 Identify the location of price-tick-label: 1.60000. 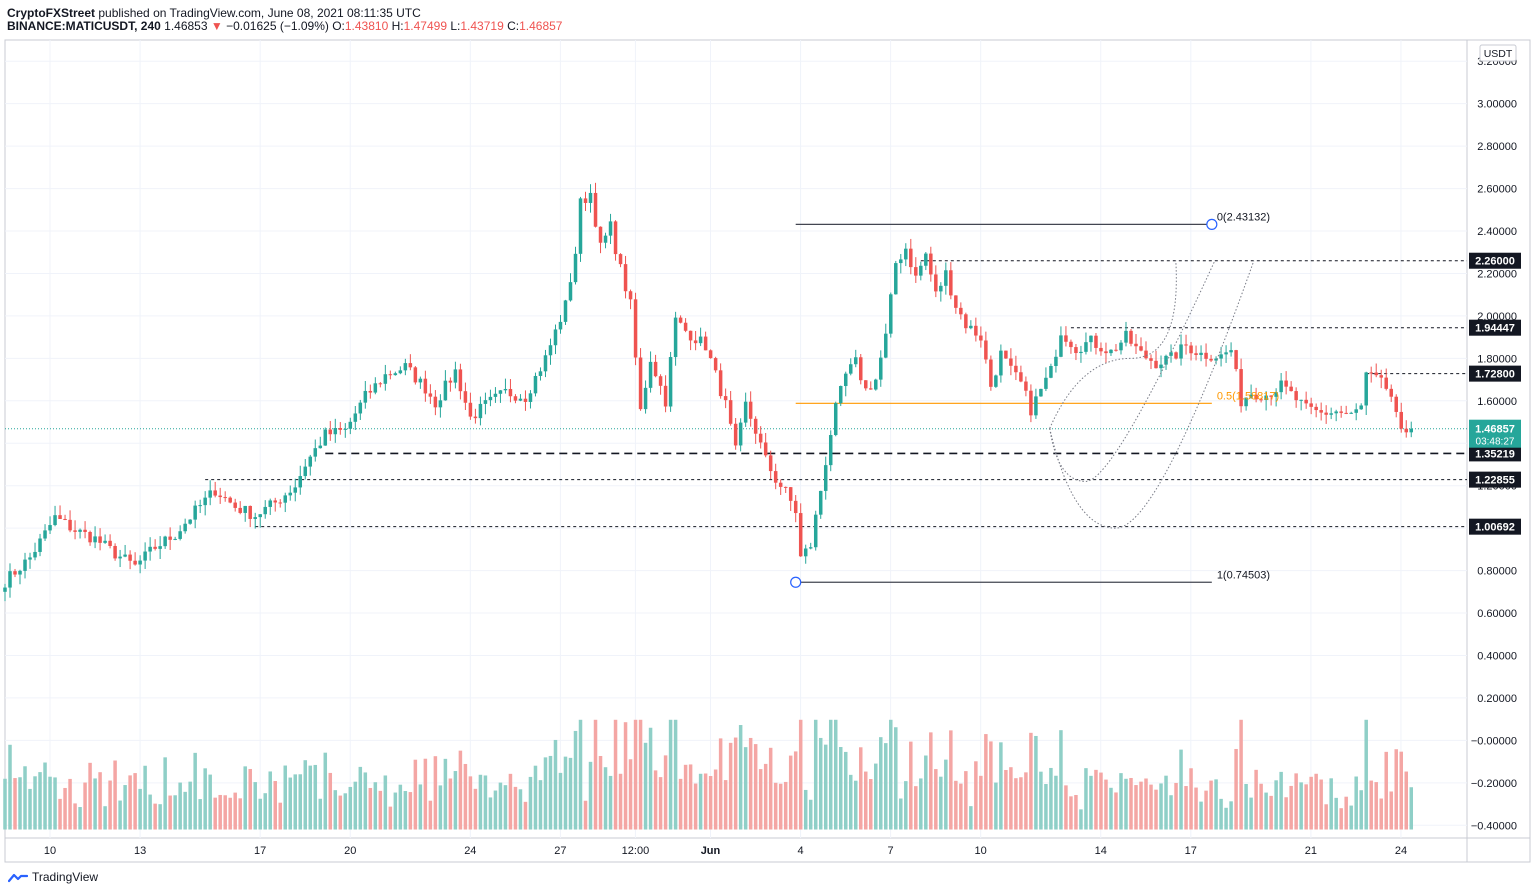
(1497, 402).